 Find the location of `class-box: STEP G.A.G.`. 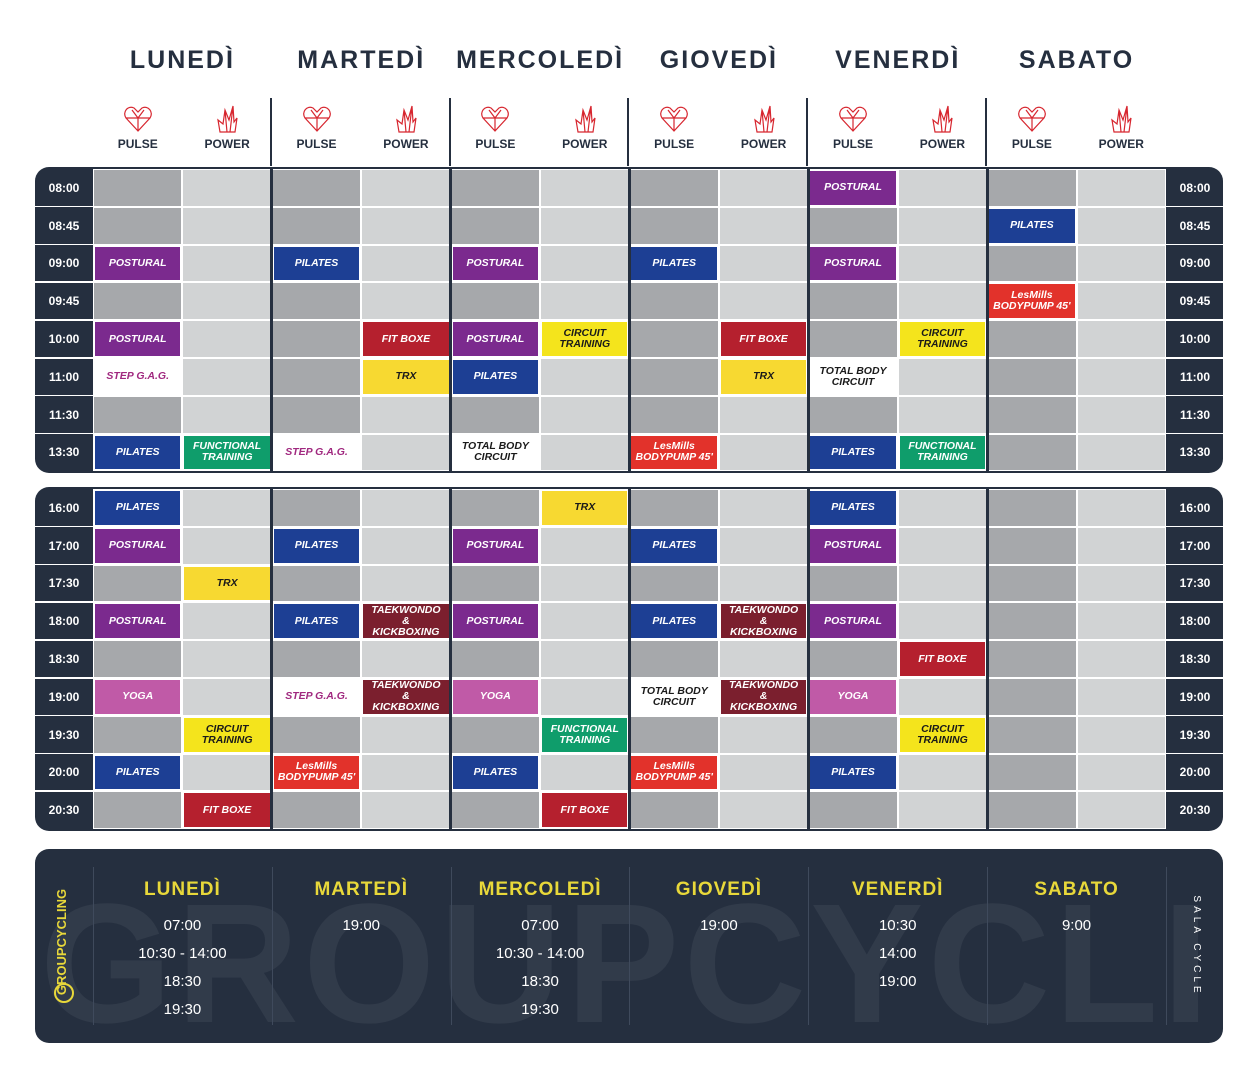

class-box: STEP G.A.G. is located at coordinates (316, 452).